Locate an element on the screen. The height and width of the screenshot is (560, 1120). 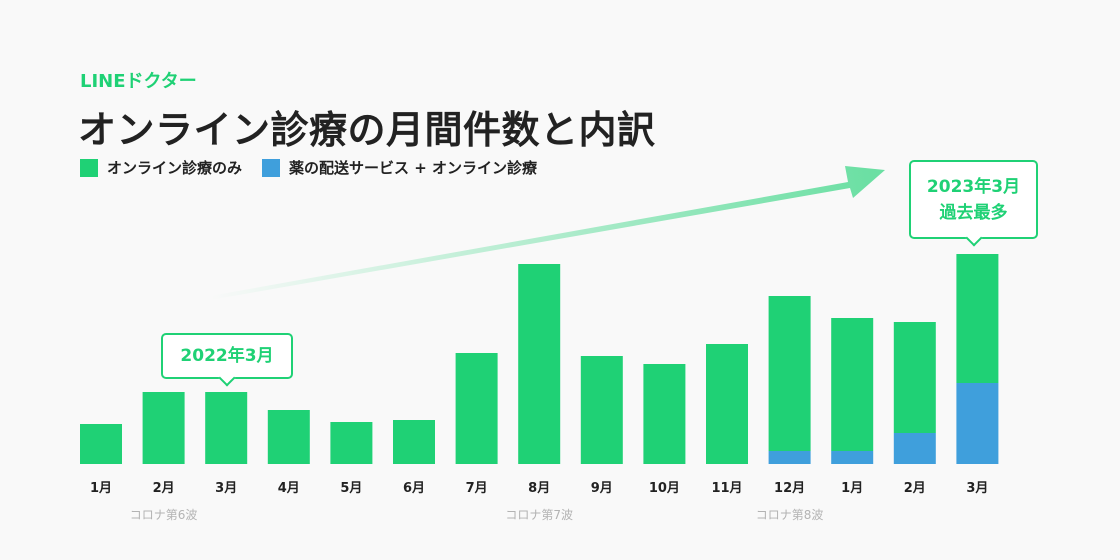
growth-trend-arrow is located at coordinates (547, 233).